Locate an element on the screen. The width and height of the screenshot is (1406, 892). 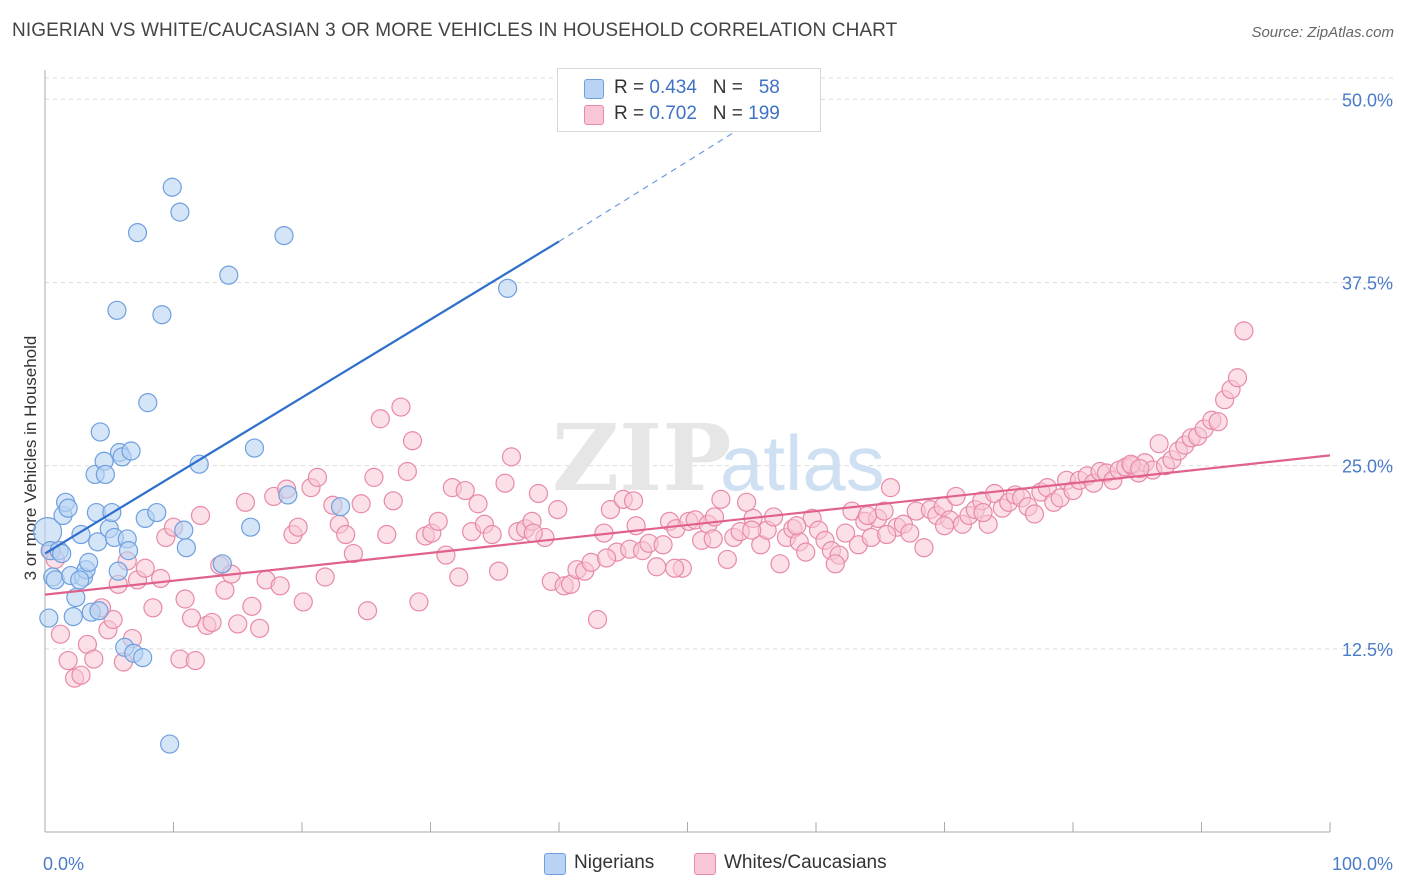
watermark-zip: ZIP is located at coordinates (641, 458).